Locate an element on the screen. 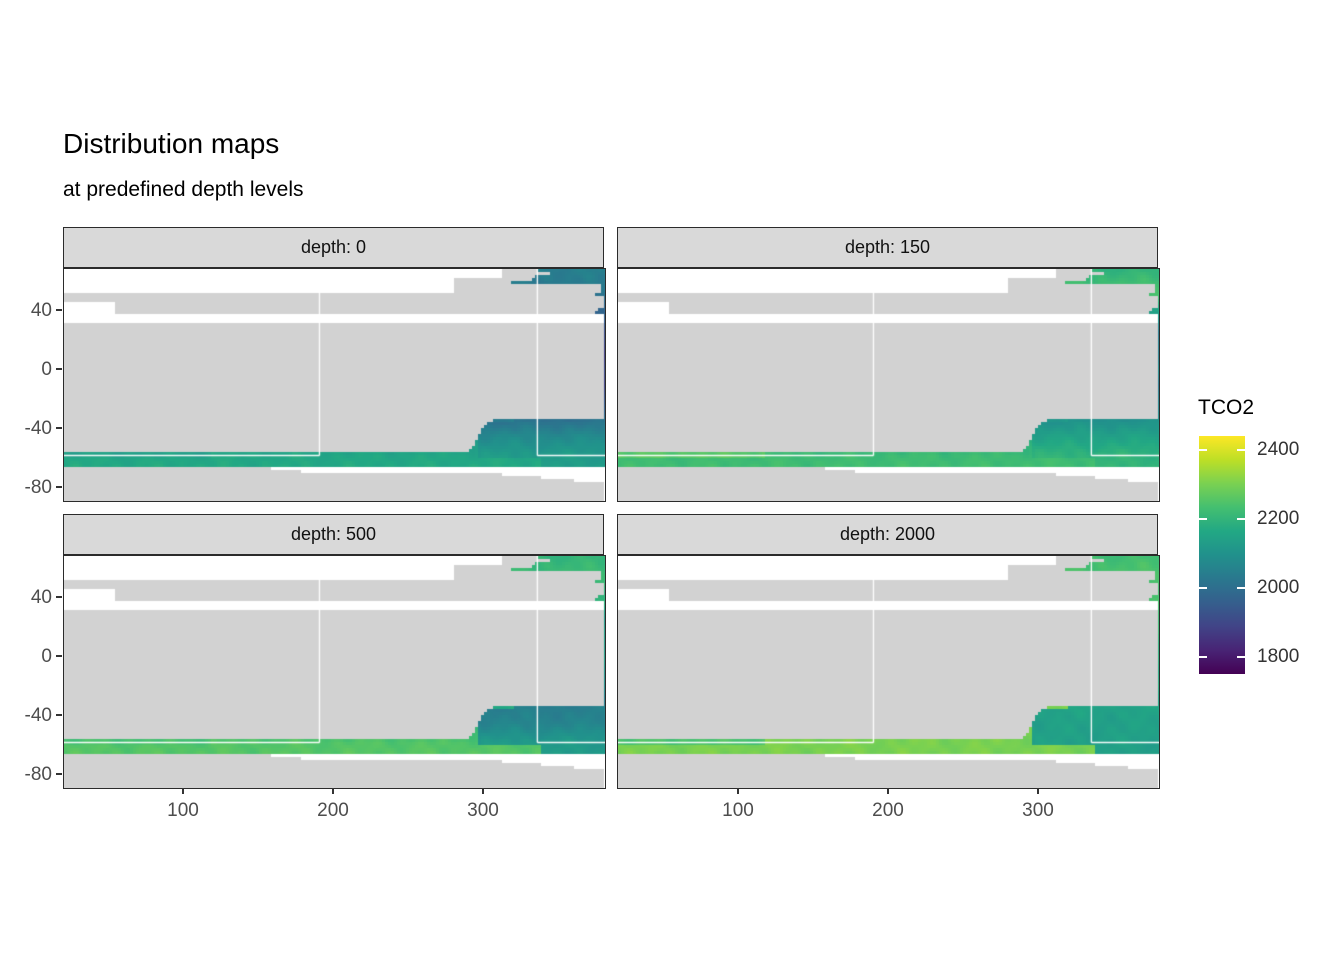 The height and width of the screenshot is (960, 1344). facet-strip-label: depth: 0 is located at coordinates (333, 247).